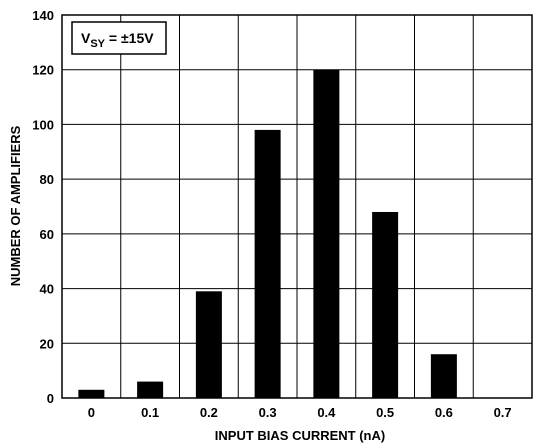  I want to click on bar-0.6, so click(443, 376).